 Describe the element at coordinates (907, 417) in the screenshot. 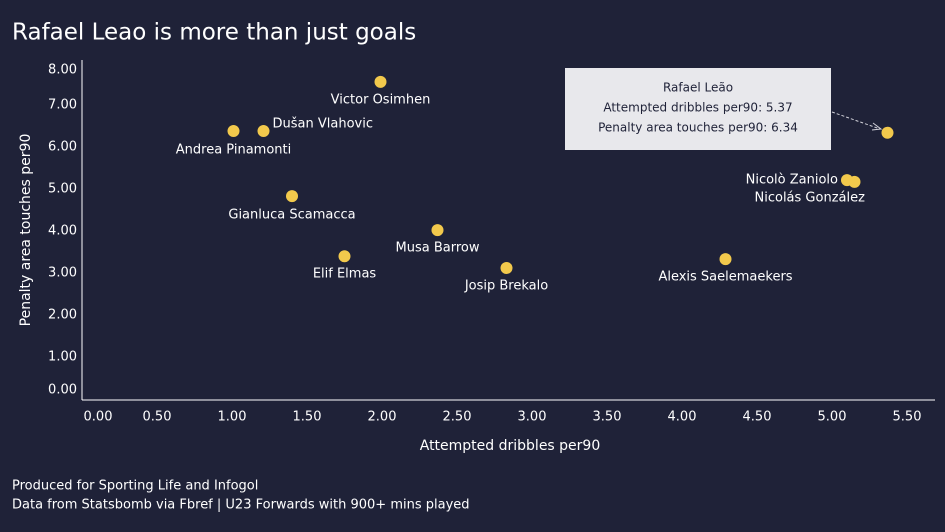

I see `x-tick-label: 5.50` at that location.